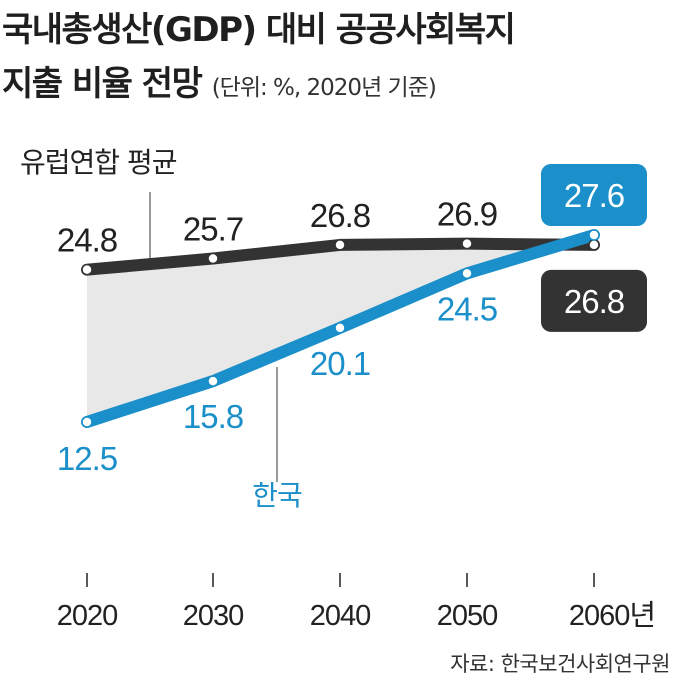 The width and height of the screenshot is (680, 684). Describe the element at coordinates (467, 243) in the screenshot. I see `eu-point-2050` at that location.